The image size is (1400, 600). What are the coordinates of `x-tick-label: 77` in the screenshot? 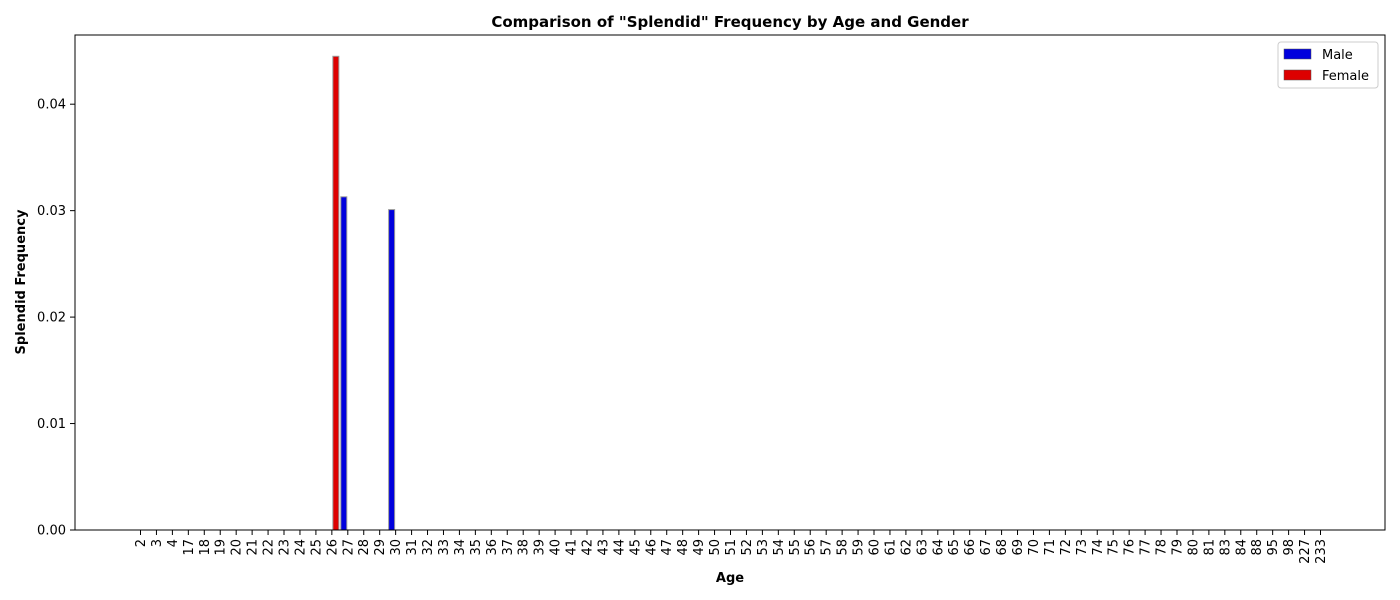 It's located at (1146, 547).